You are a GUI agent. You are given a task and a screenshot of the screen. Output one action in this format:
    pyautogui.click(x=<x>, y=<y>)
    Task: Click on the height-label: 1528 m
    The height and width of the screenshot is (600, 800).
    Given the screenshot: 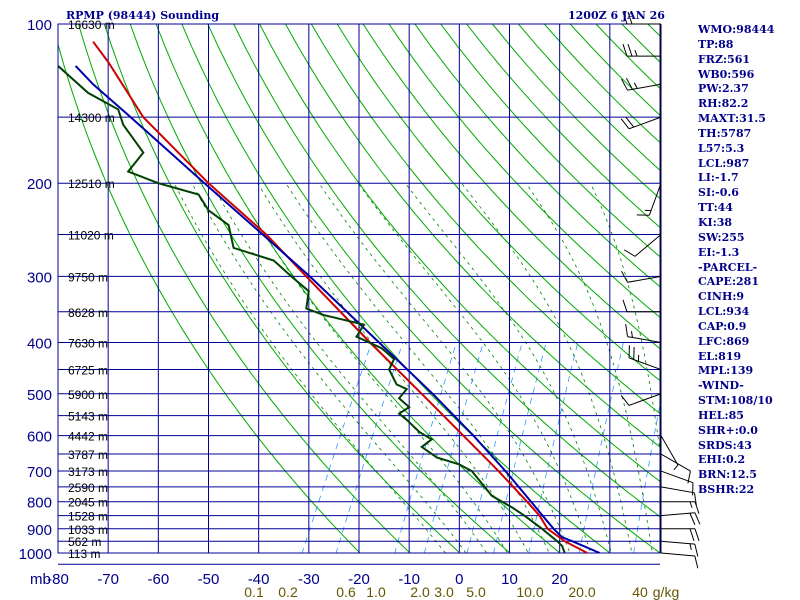 What is the action you would take?
    pyautogui.click(x=88, y=517)
    